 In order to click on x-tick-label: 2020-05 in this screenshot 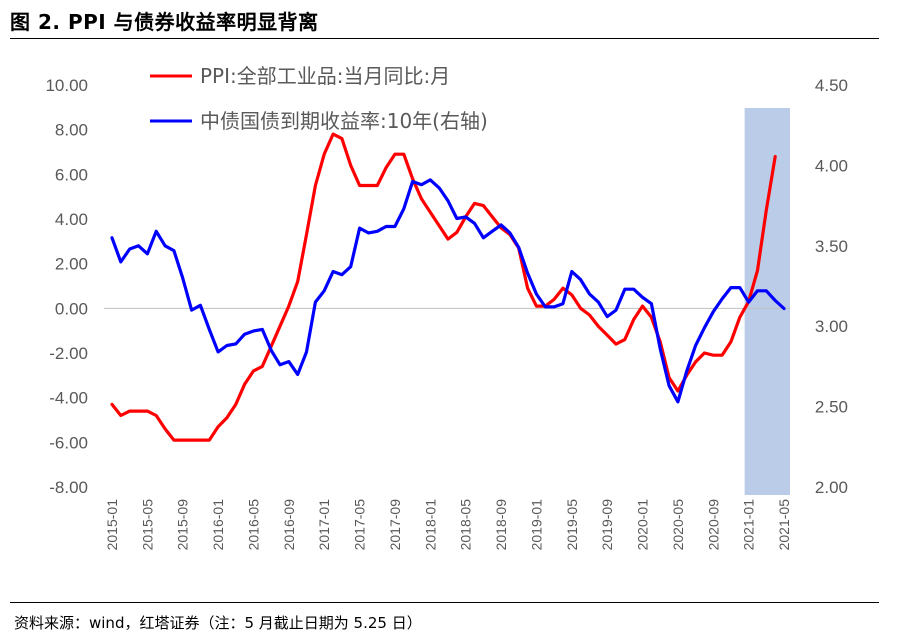, I will do `click(678, 525)`.